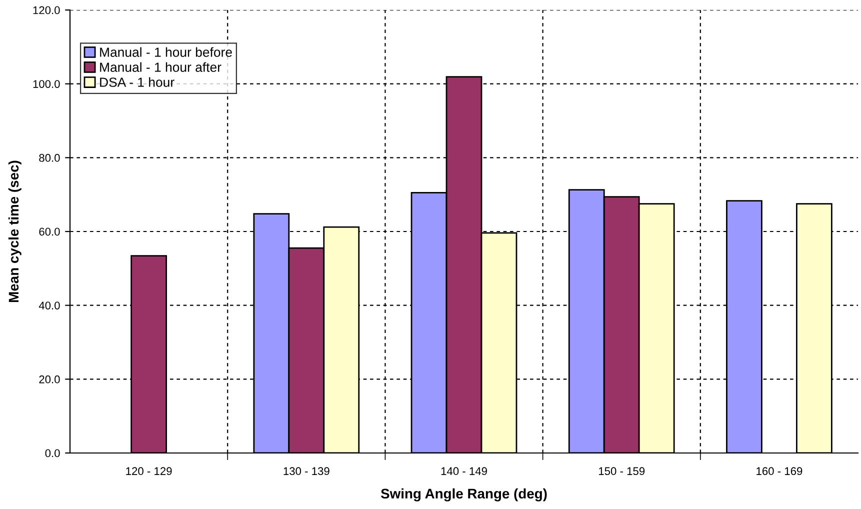 The image size is (861, 509). I want to click on x-tick-label: 140 - 149, so click(464, 471).